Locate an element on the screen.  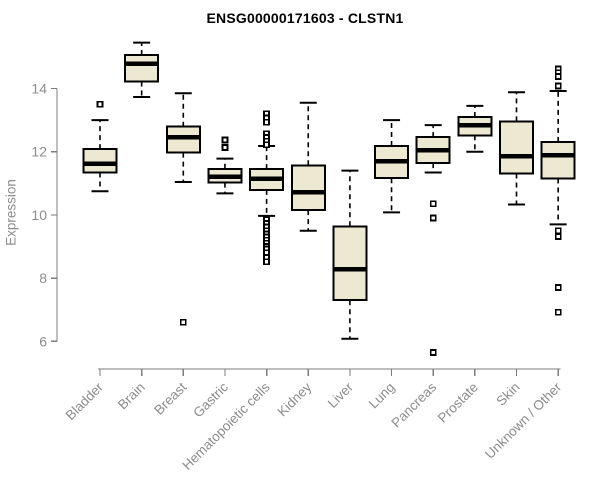
boxplot-bladder is located at coordinates (100, 146).